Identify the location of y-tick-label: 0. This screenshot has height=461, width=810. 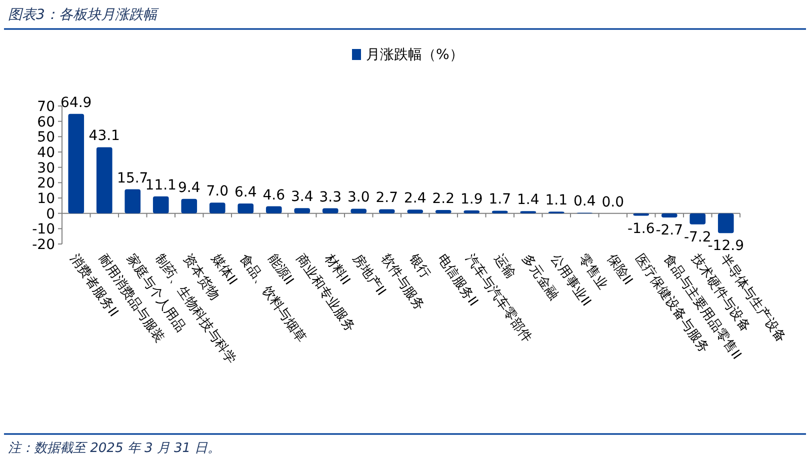
(50, 214).